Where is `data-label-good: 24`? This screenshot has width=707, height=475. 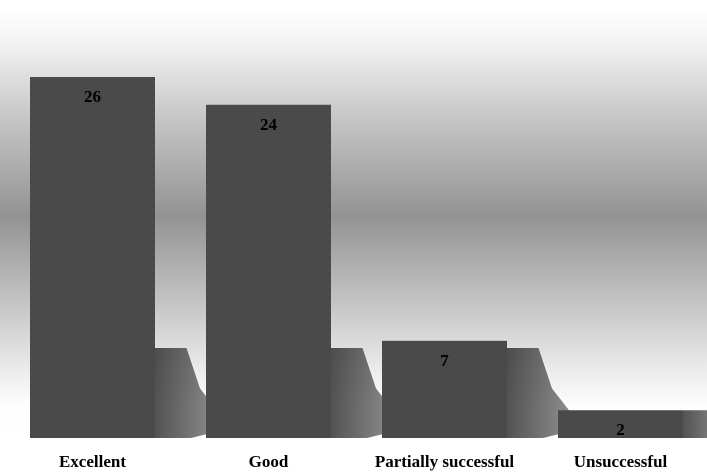
data-label-good: 24 is located at coordinates (269, 124).